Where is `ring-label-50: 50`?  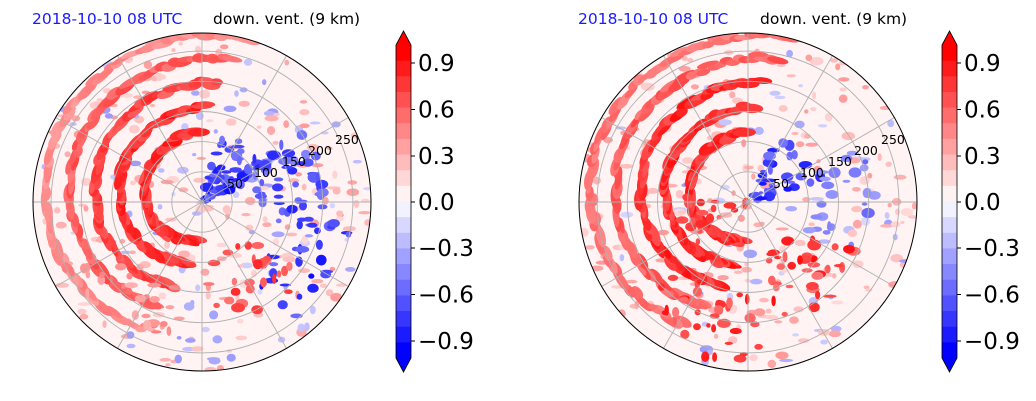
ring-label-50: 50 is located at coordinates (235, 183).